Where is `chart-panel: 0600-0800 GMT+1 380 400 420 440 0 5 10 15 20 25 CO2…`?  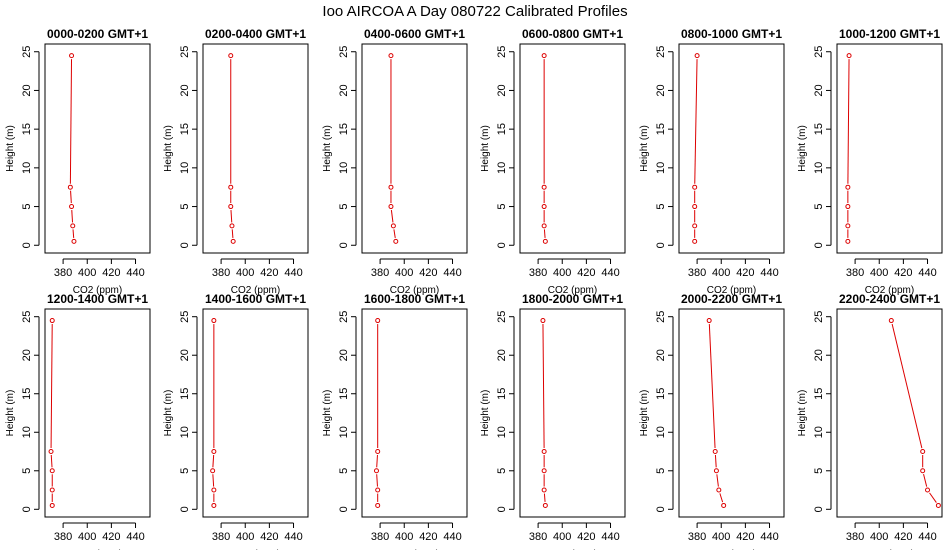 chart-panel: 0600-0800 GMT+1 380 400 420 440 0 5 10 15 20 25 CO2… is located at coordinates (553, 161).